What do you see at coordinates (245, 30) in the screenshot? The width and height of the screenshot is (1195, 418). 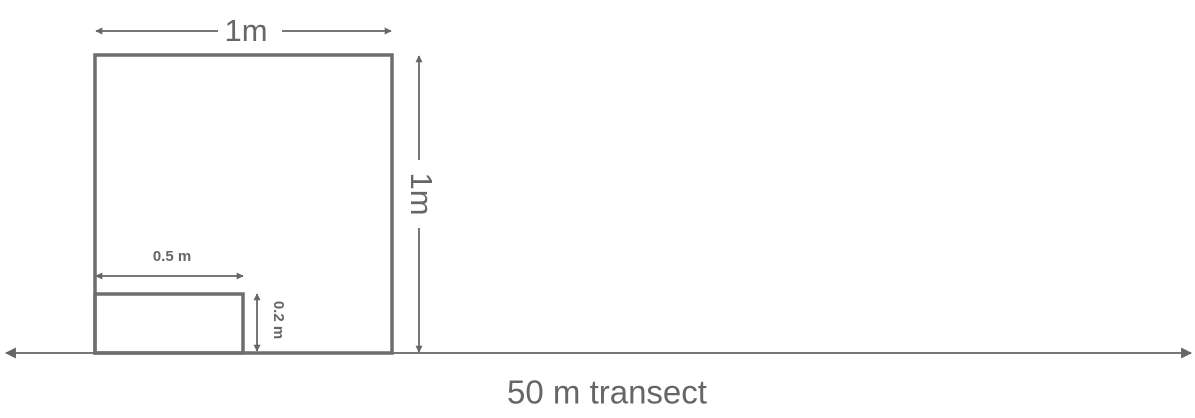 I see `quadrat-width-label: 1m` at bounding box center [245, 30].